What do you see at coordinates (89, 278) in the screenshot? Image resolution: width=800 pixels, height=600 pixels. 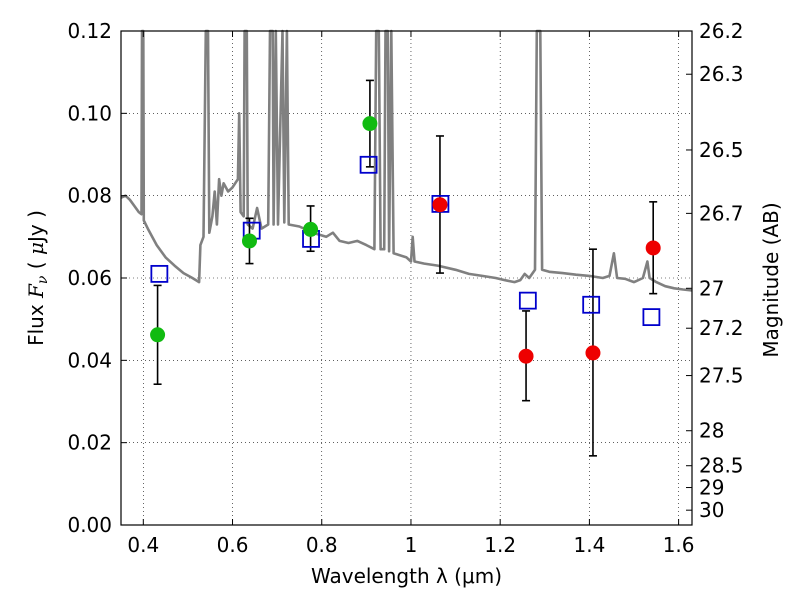 I see `y-tick-label: 0.06` at bounding box center [89, 278].